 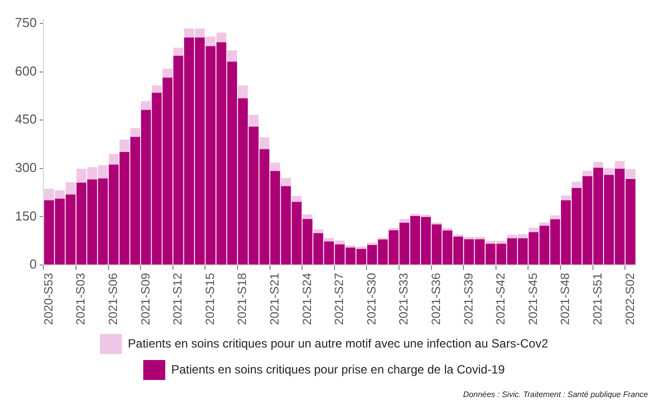 What do you see at coordinates (565, 299) in the screenshot?
I see `x-tick-label: 2021-S48` at bounding box center [565, 299].